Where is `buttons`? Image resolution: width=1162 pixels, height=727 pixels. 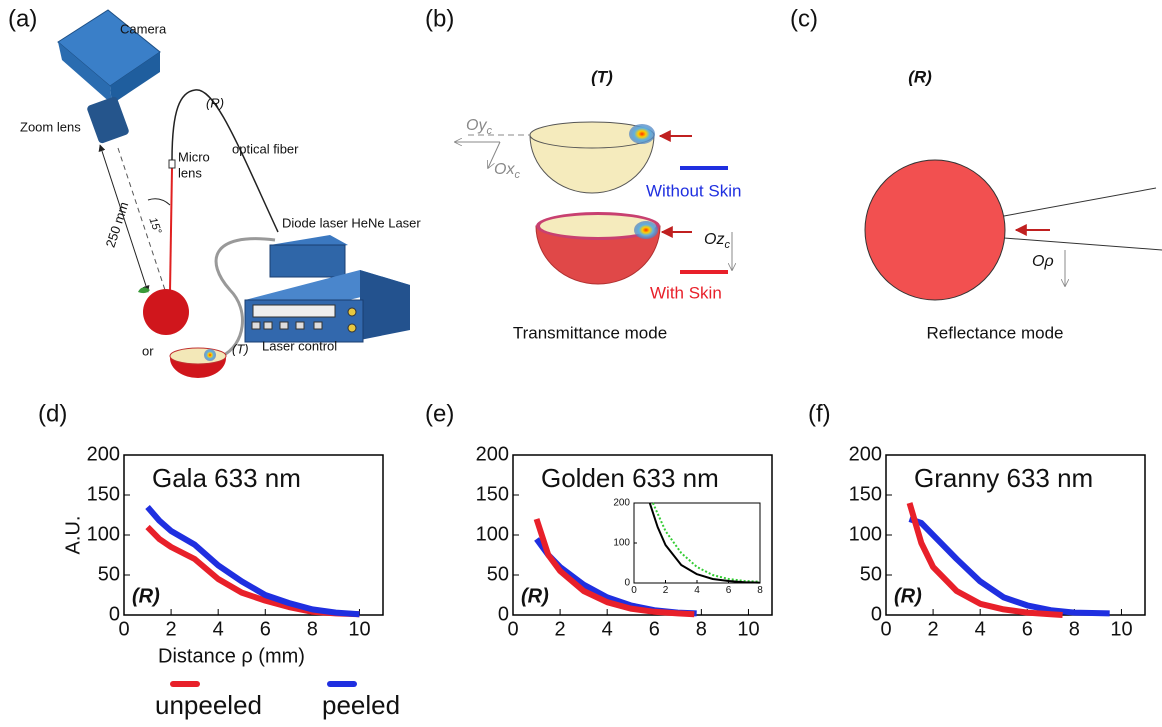 buttons is located at coordinates (304, 320).